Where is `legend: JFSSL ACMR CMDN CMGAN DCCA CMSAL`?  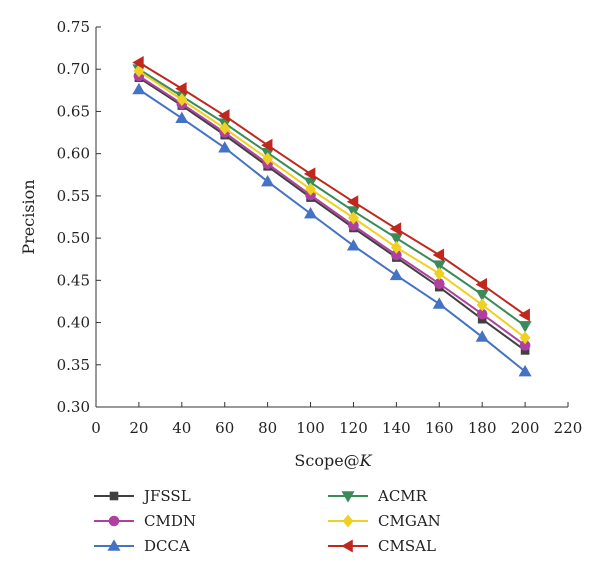 legend: JFSSL ACMR CMDN CMGAN DCCA CMSAL is located at coordinates (267, 521).